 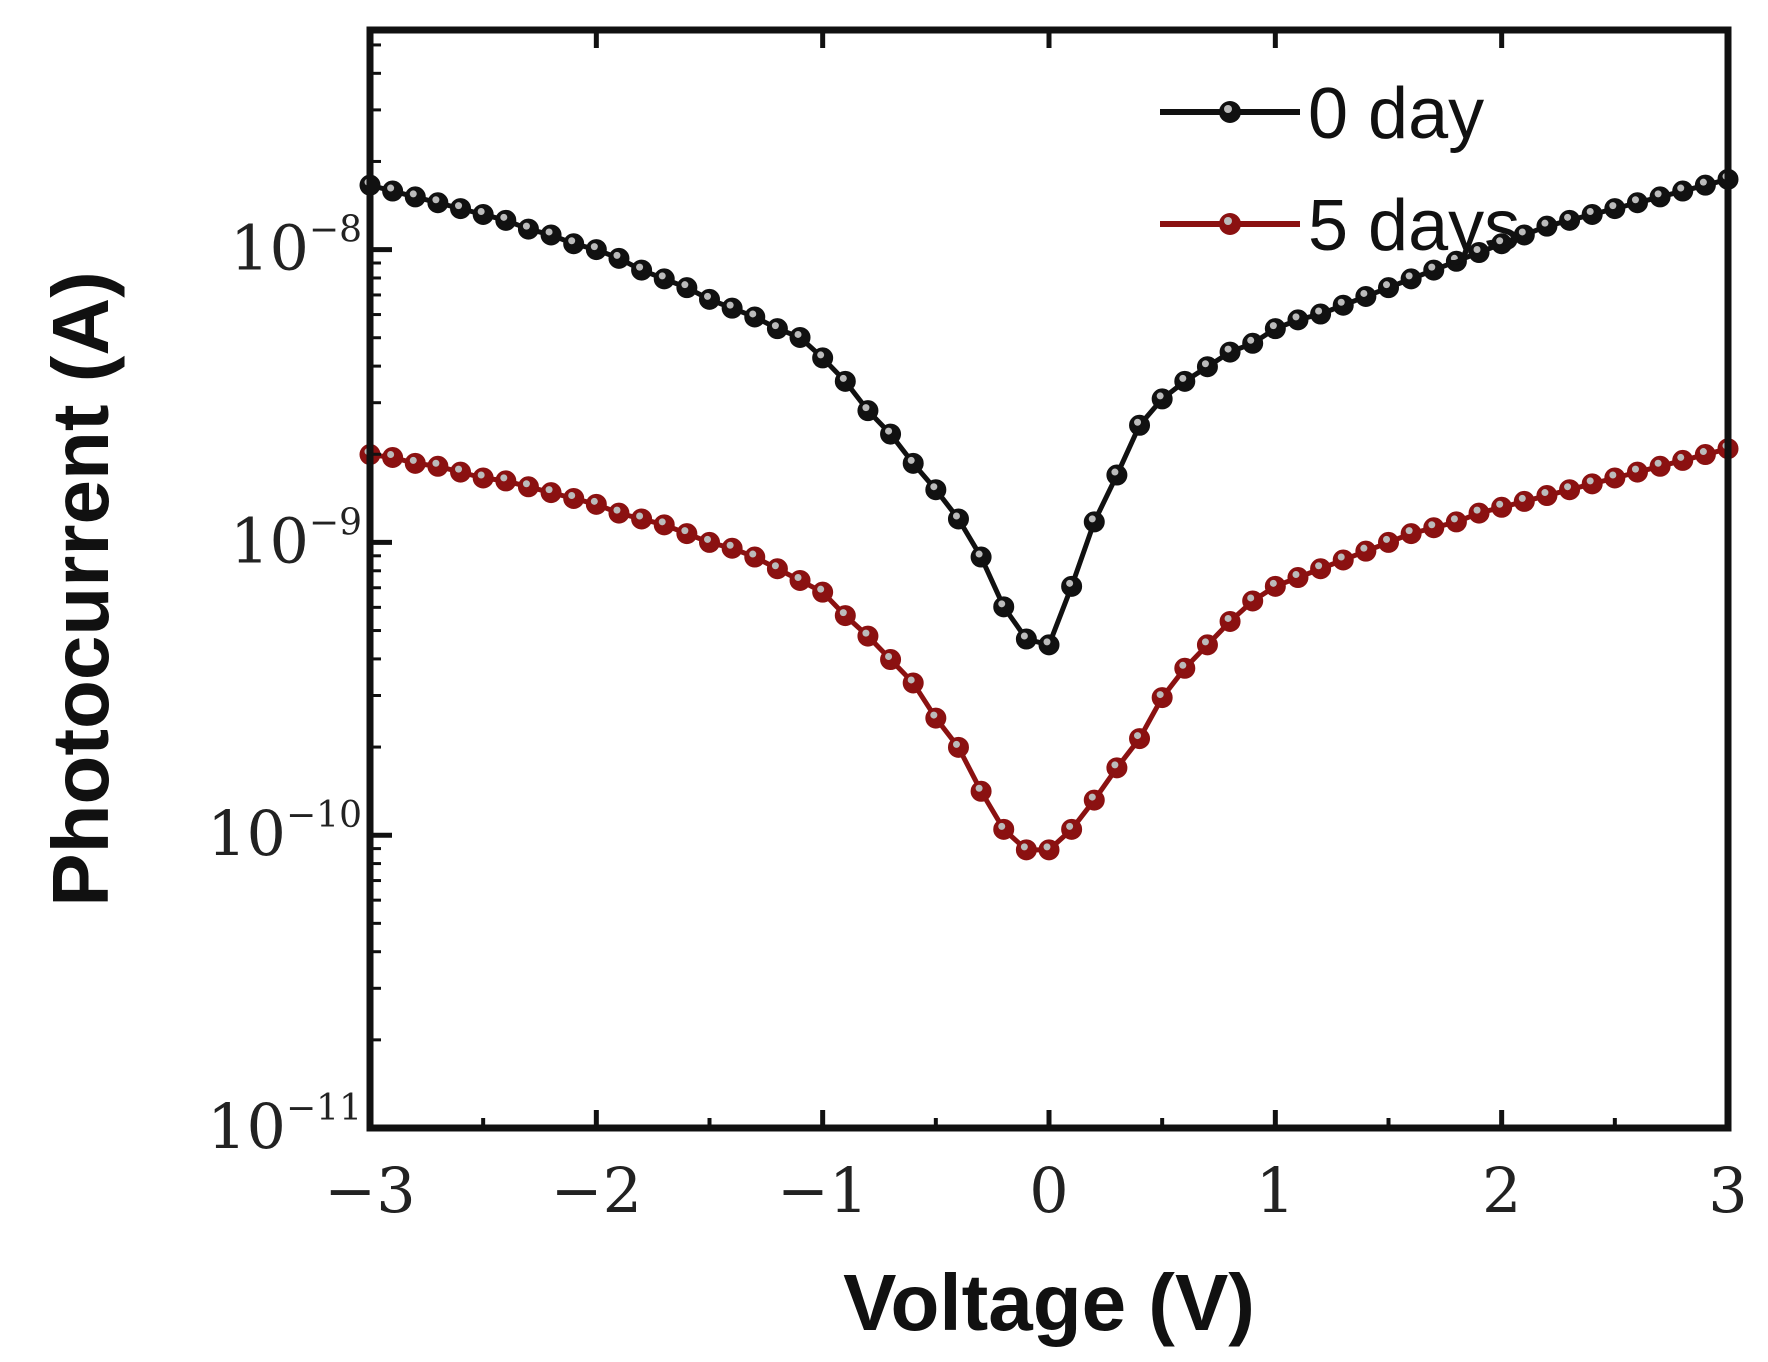 I want to click on legend: 0 day 5 days, so click(x=1340, y=170).